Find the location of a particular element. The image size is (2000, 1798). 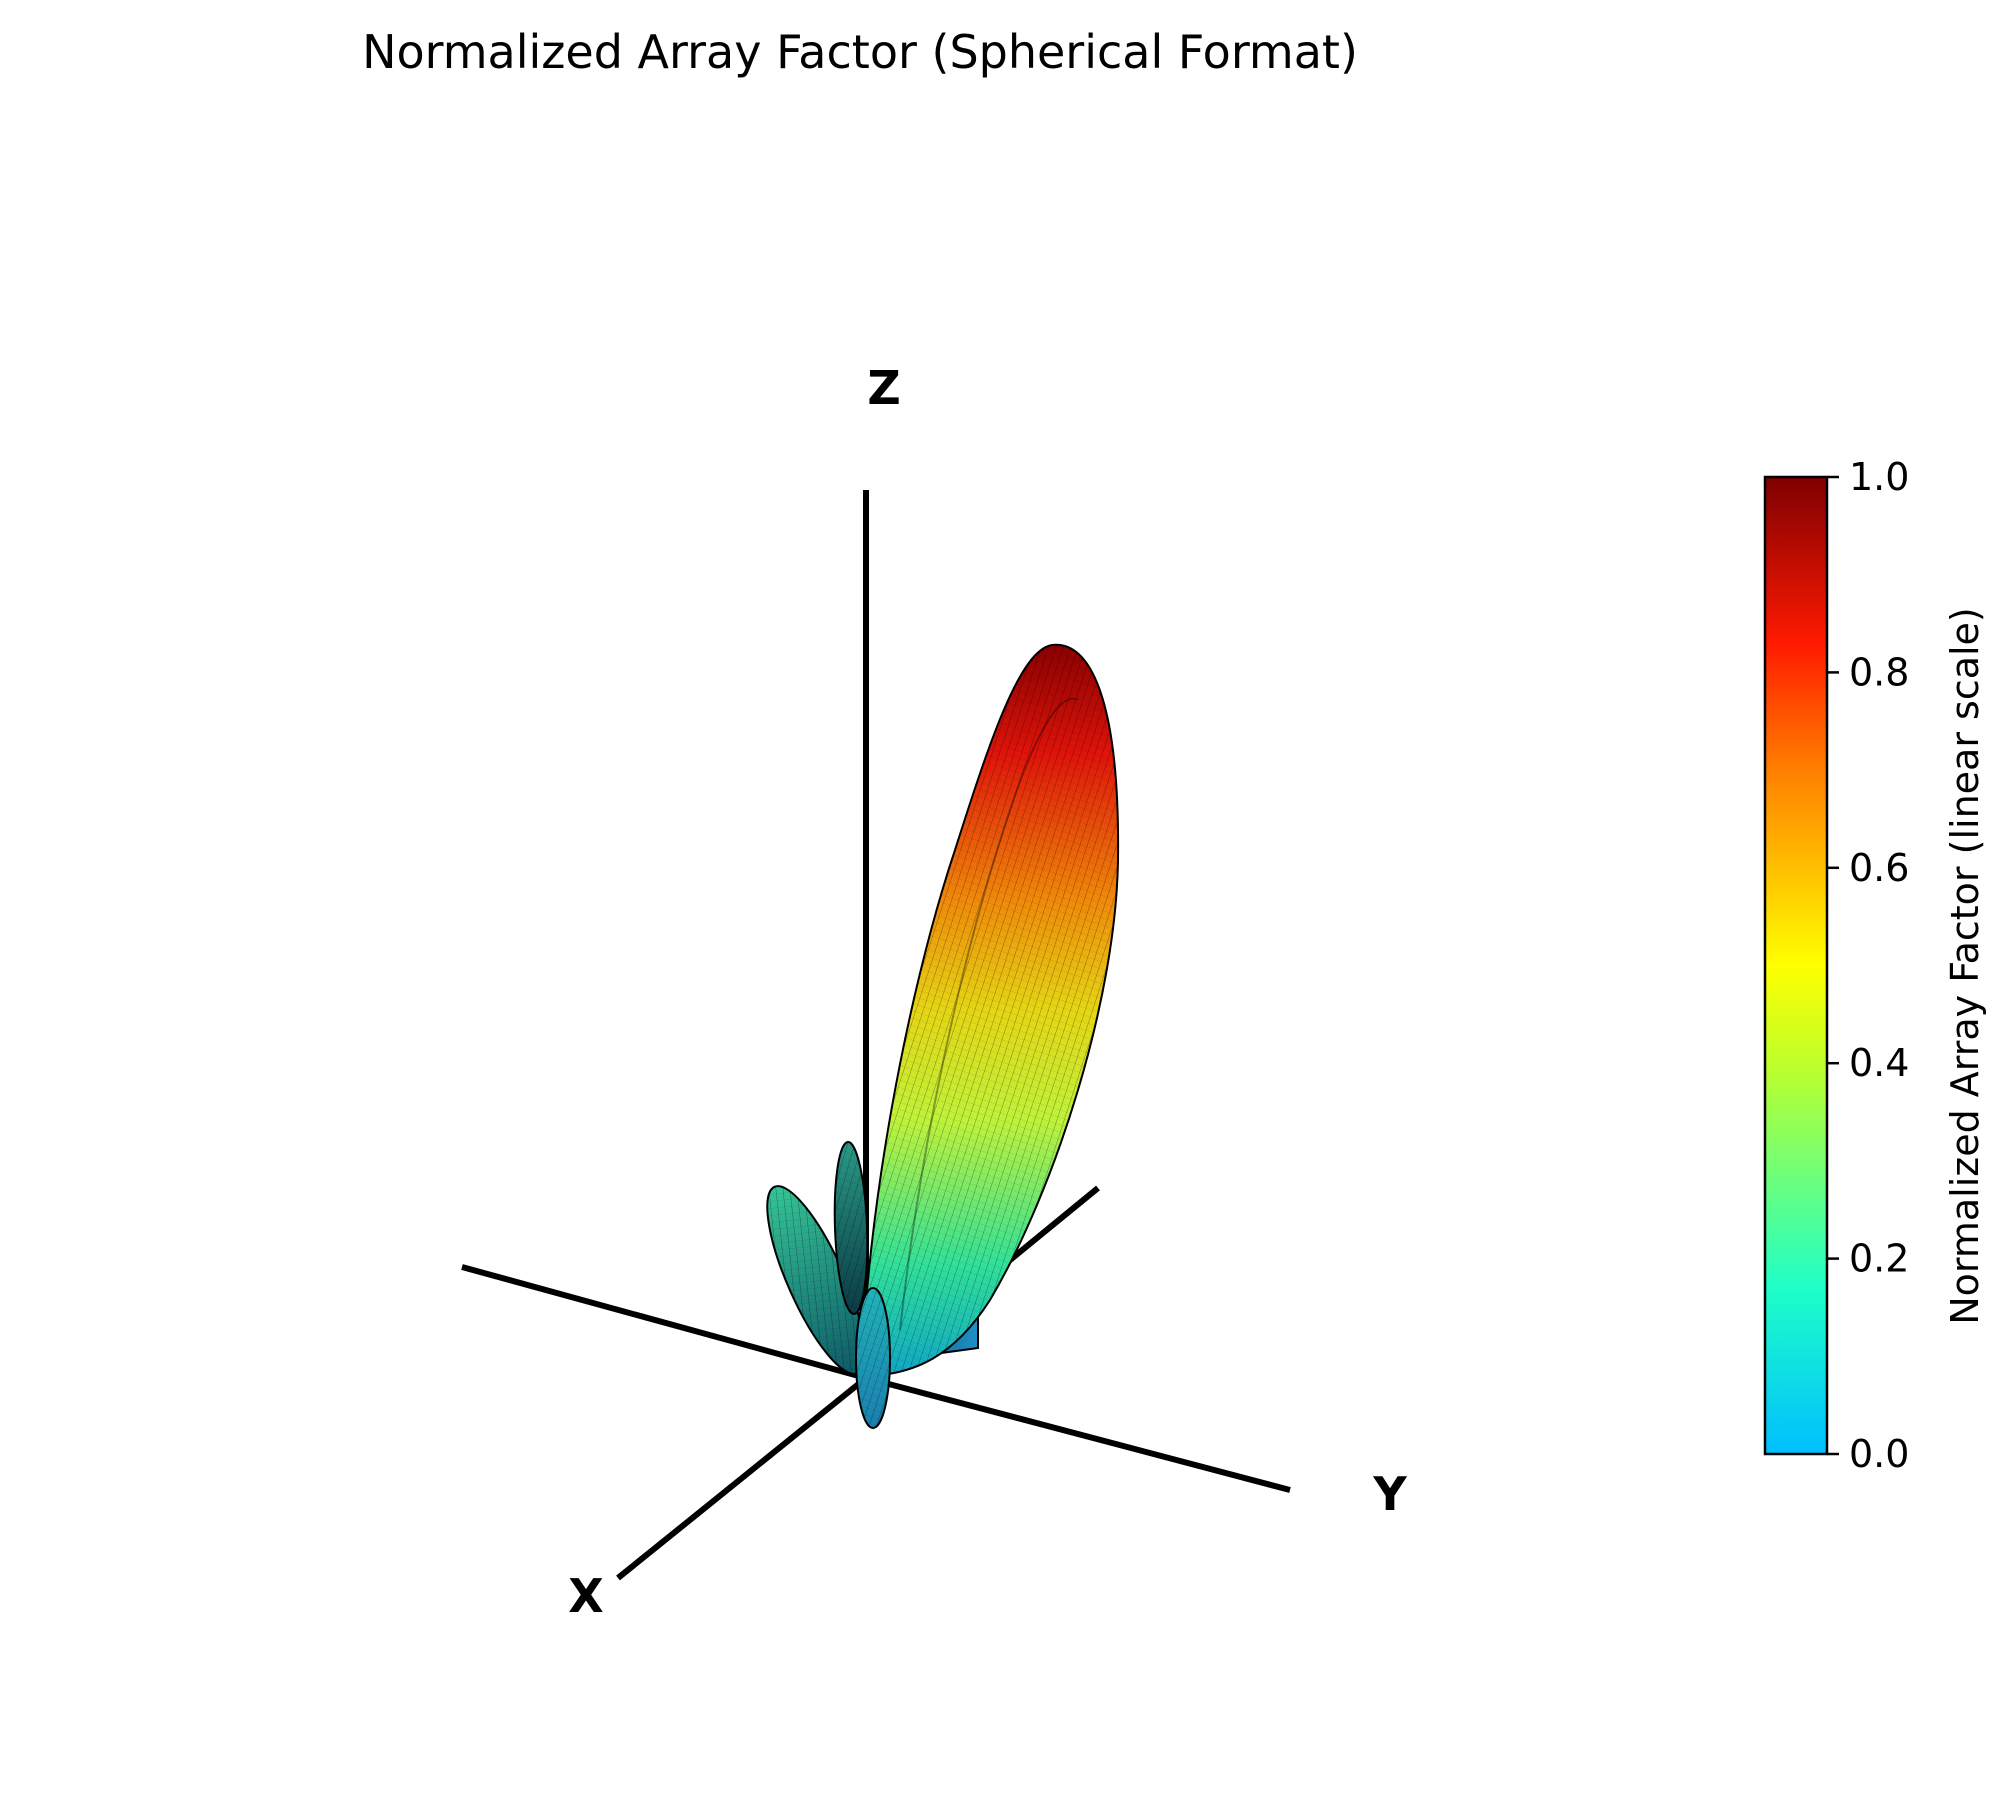

colorbar-label: Normalized Array Factor (linear scale) is located at coordinates (1965, 966).